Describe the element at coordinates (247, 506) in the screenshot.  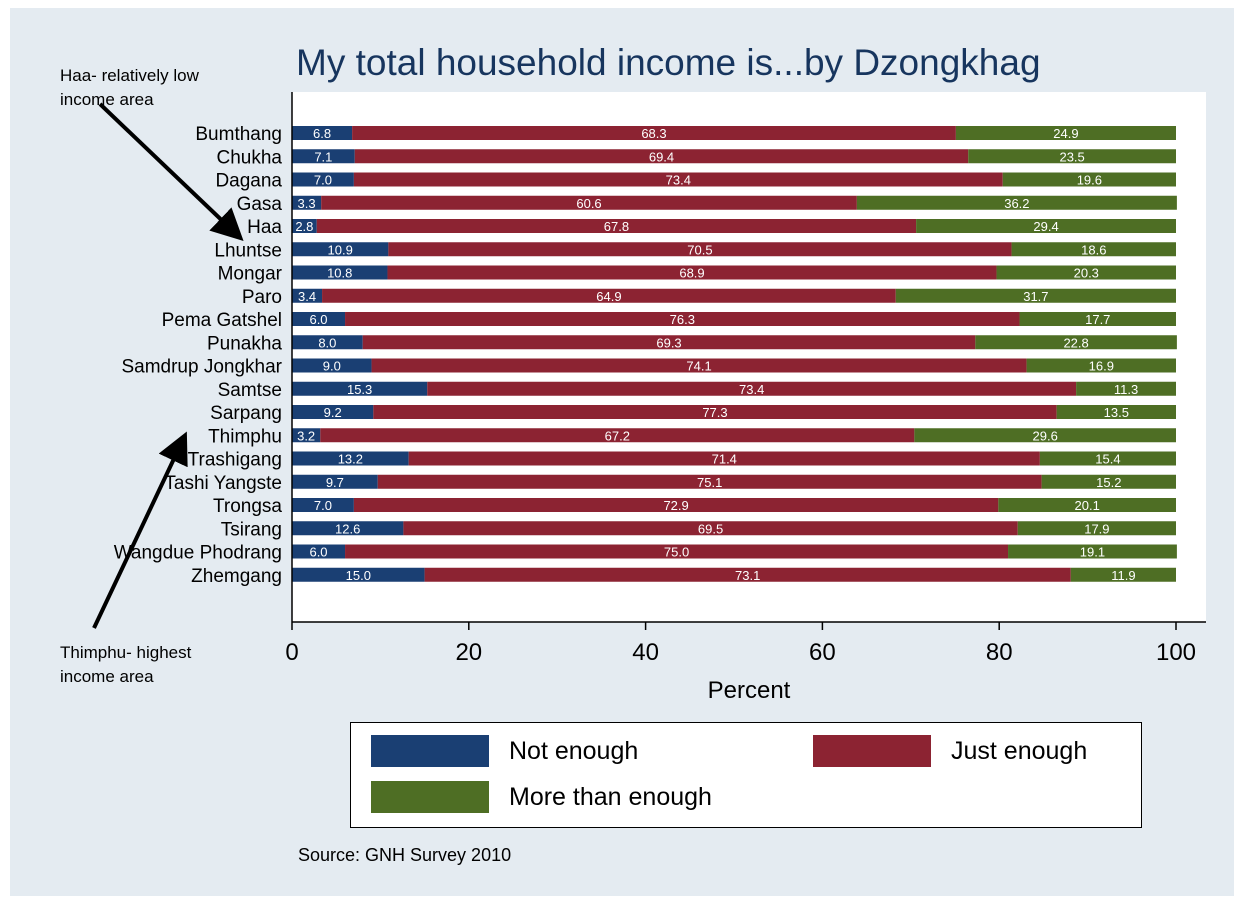
I see `category-label-trongsa: Trongsa` at that location.